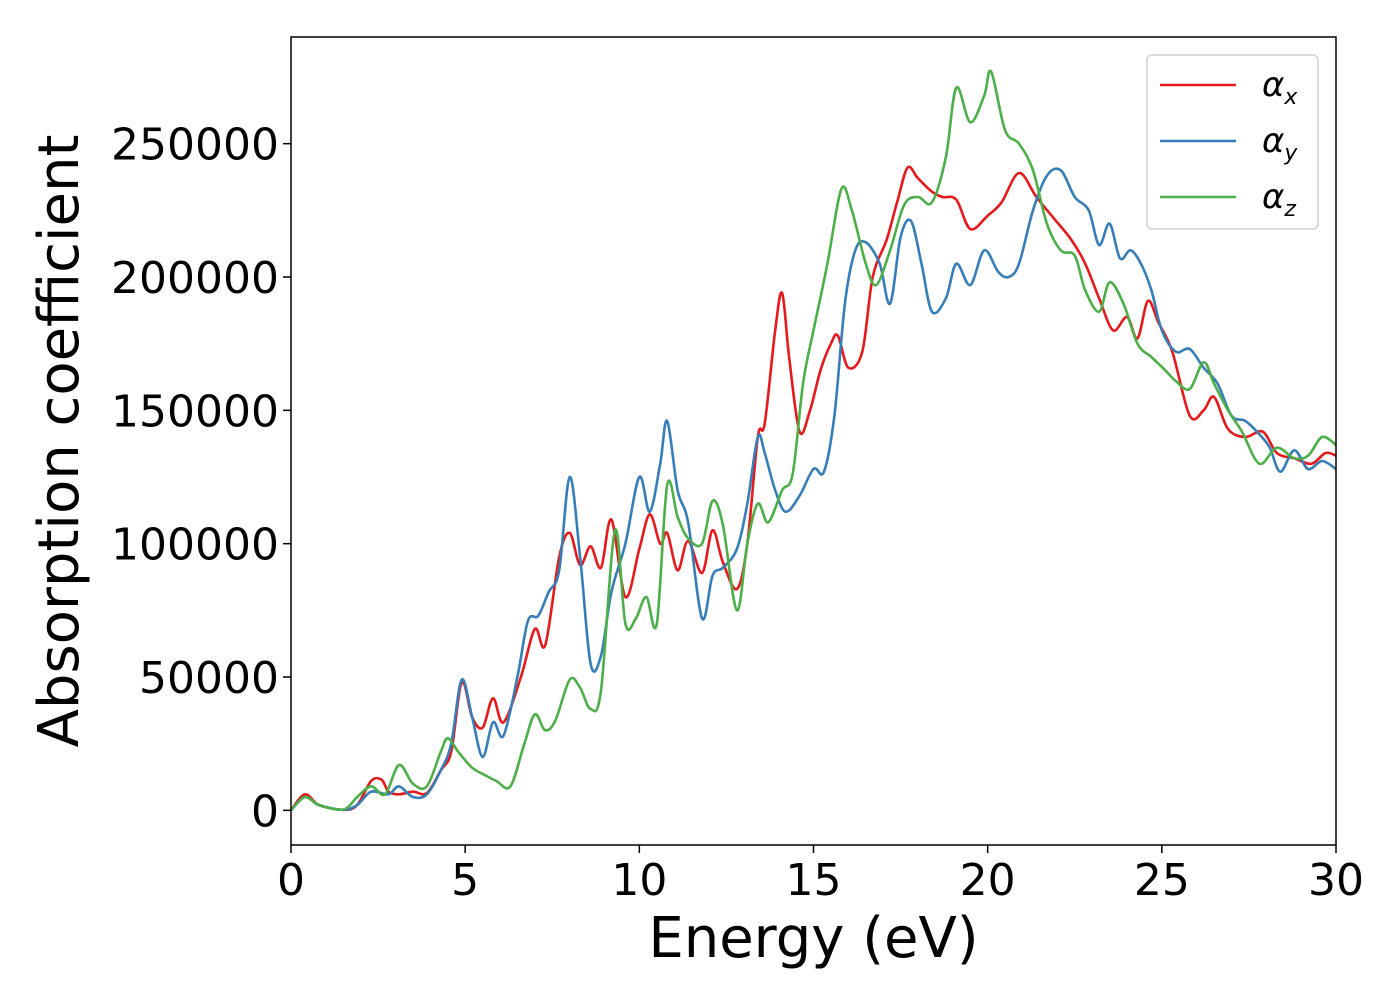 This screenshot has width=1400, height=1005. I want to click on x-tick-label: 5, so click(465, 880).